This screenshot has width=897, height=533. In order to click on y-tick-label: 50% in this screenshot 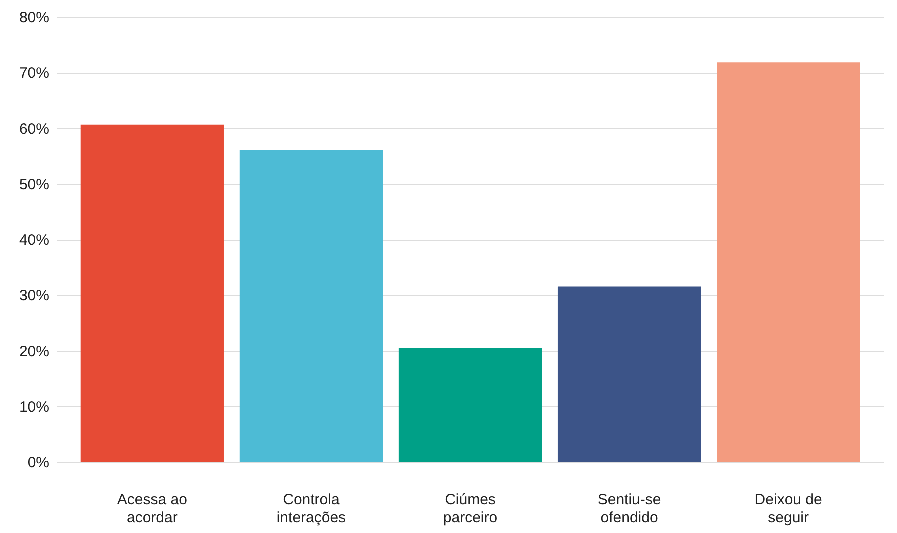, I will do `click(34, 185)`.